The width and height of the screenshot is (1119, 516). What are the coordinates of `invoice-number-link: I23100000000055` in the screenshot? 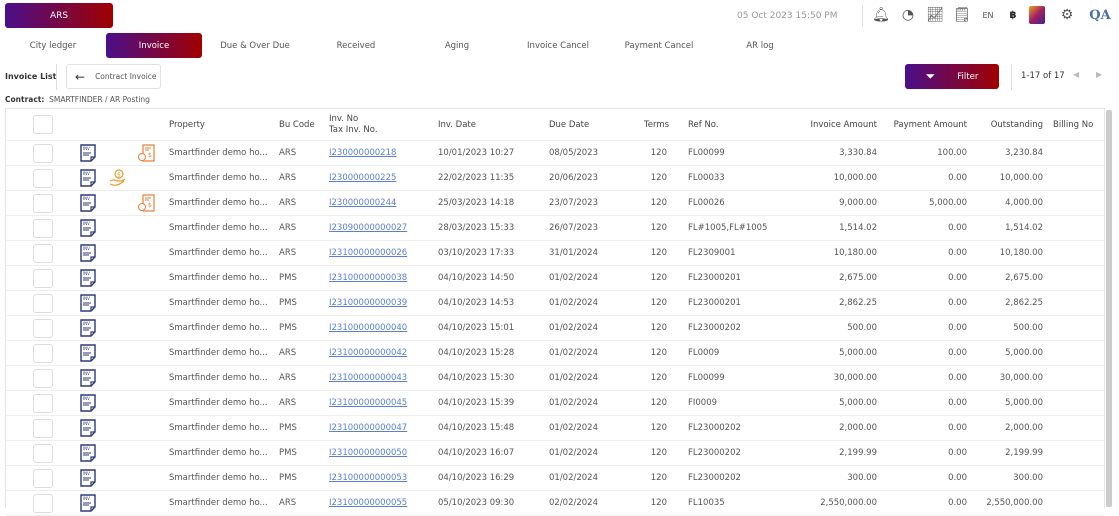 It's located at (368, 503).